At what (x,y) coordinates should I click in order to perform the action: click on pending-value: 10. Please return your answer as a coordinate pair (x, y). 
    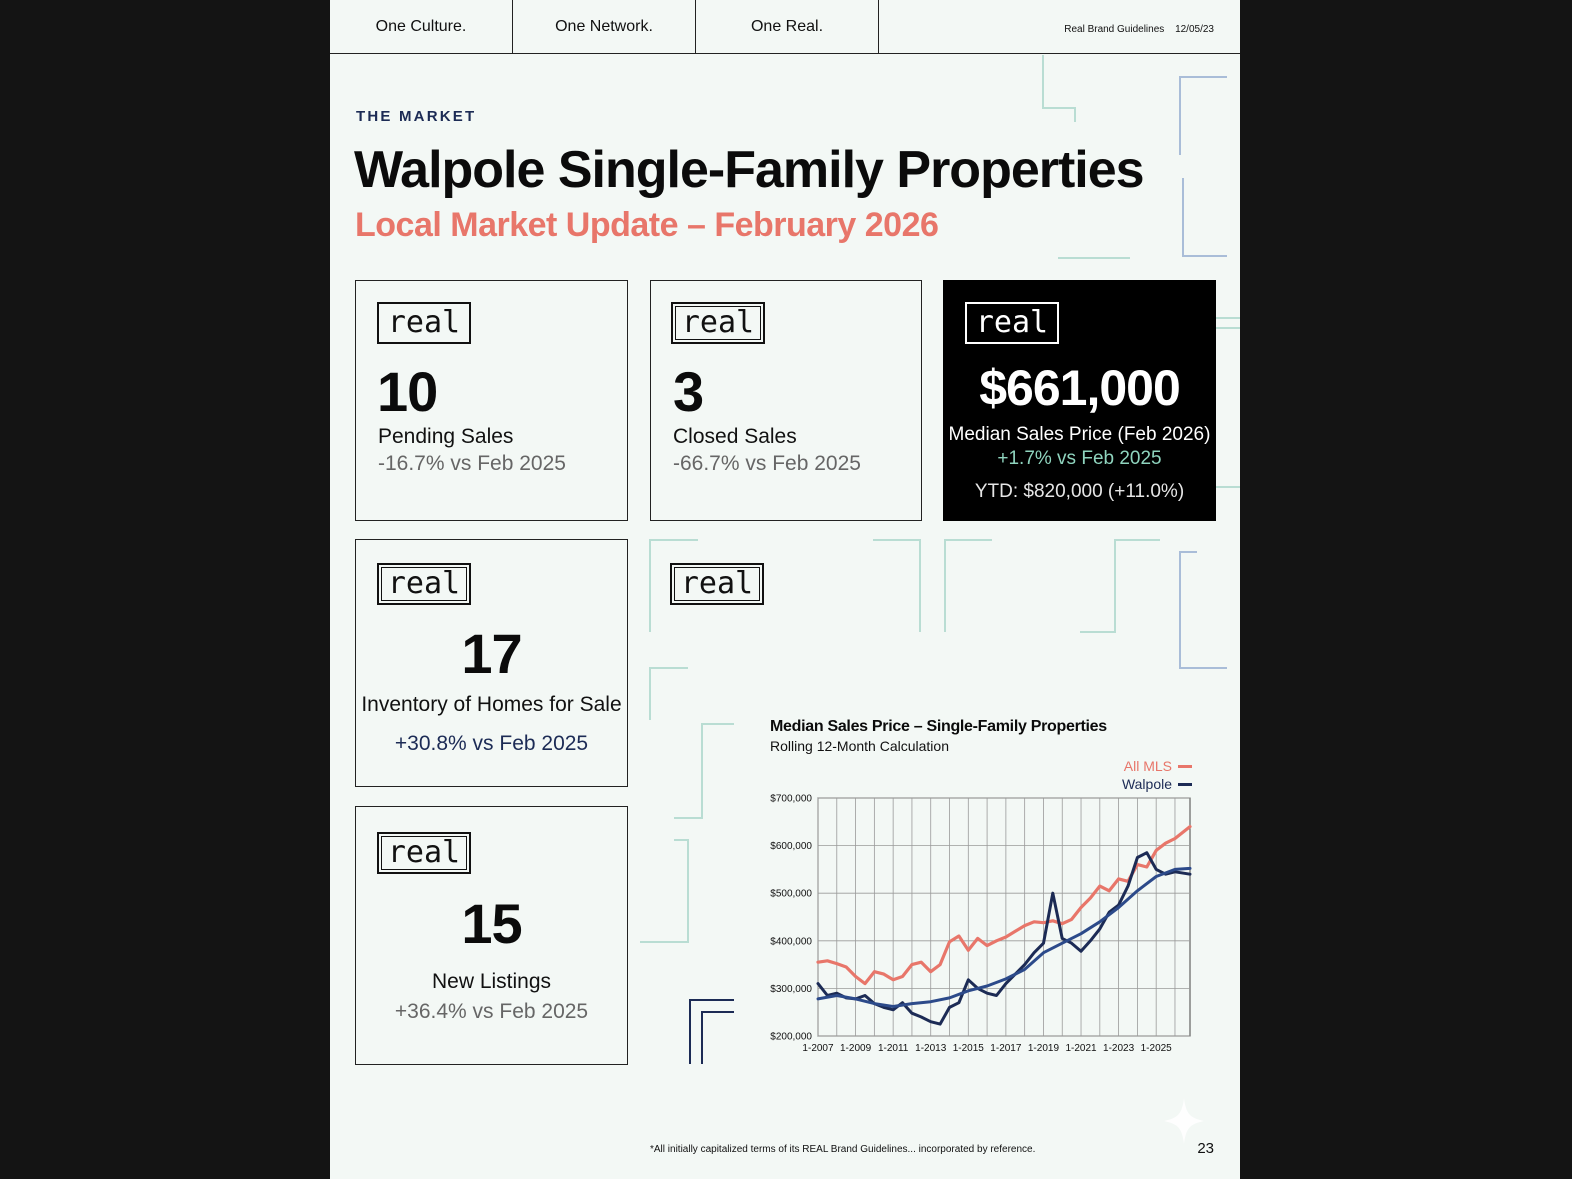
    Looking at the image, I should click on (407, 391).